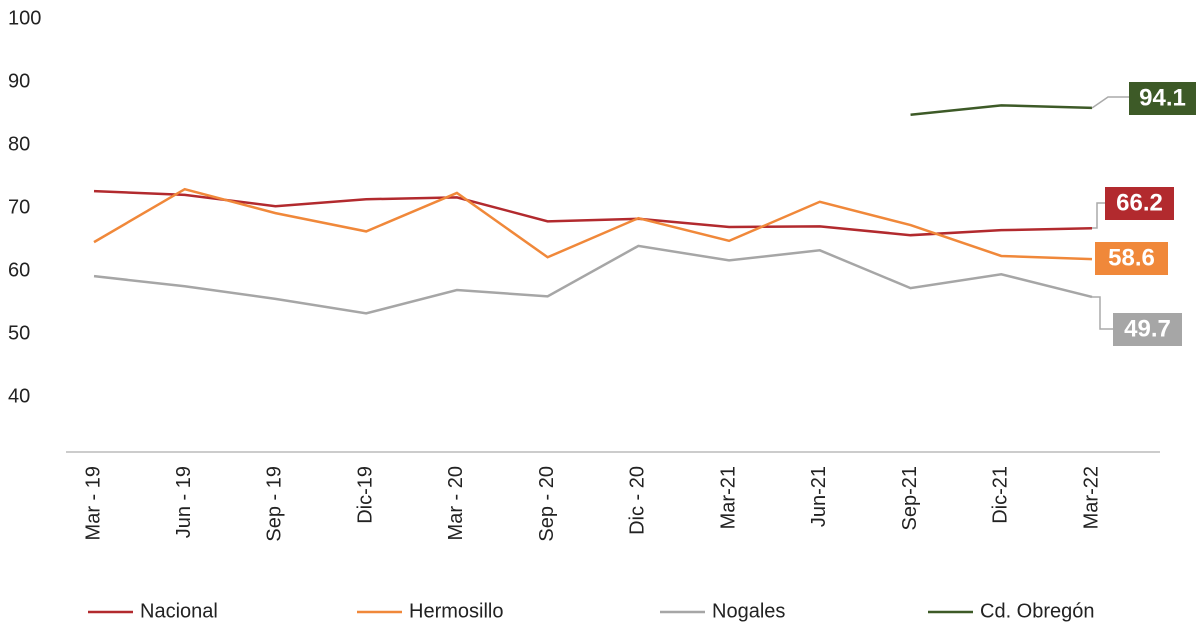 The image size is (1199, 627). What do you see at coordinates (1037, 611) in the screenshot?
I see `legend-label: Cd. Obregón` at bounding box center [1037, 611].